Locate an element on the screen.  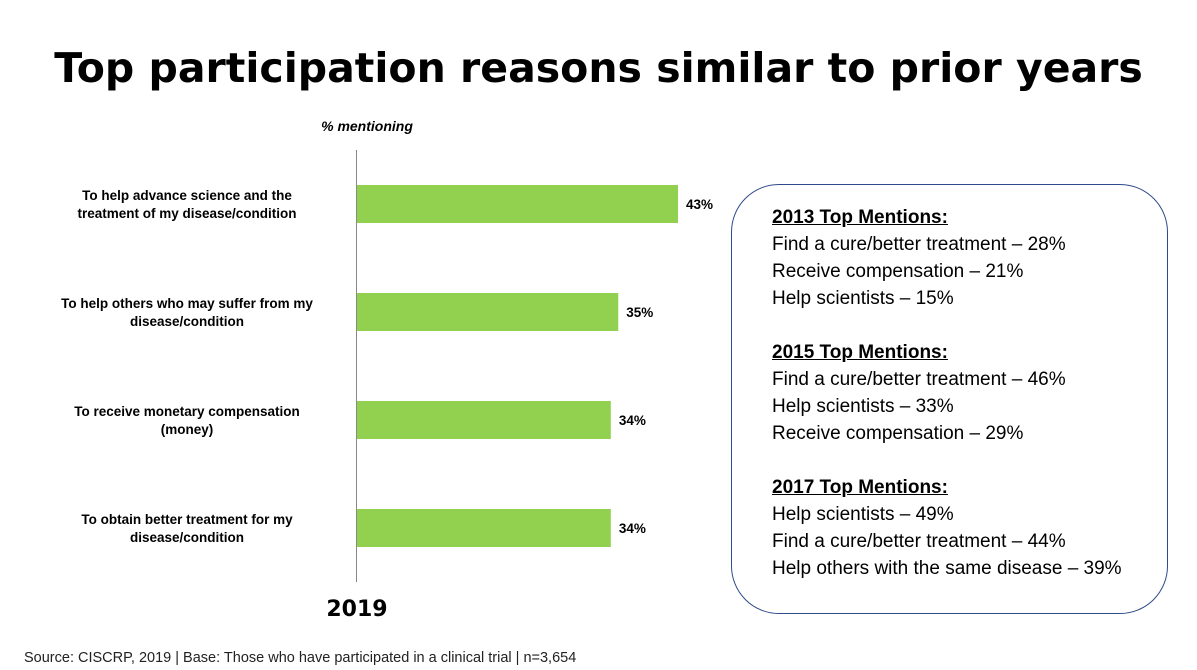
note-line: Find a cure/better treatment – 44% is located at coordinates (919, 541).